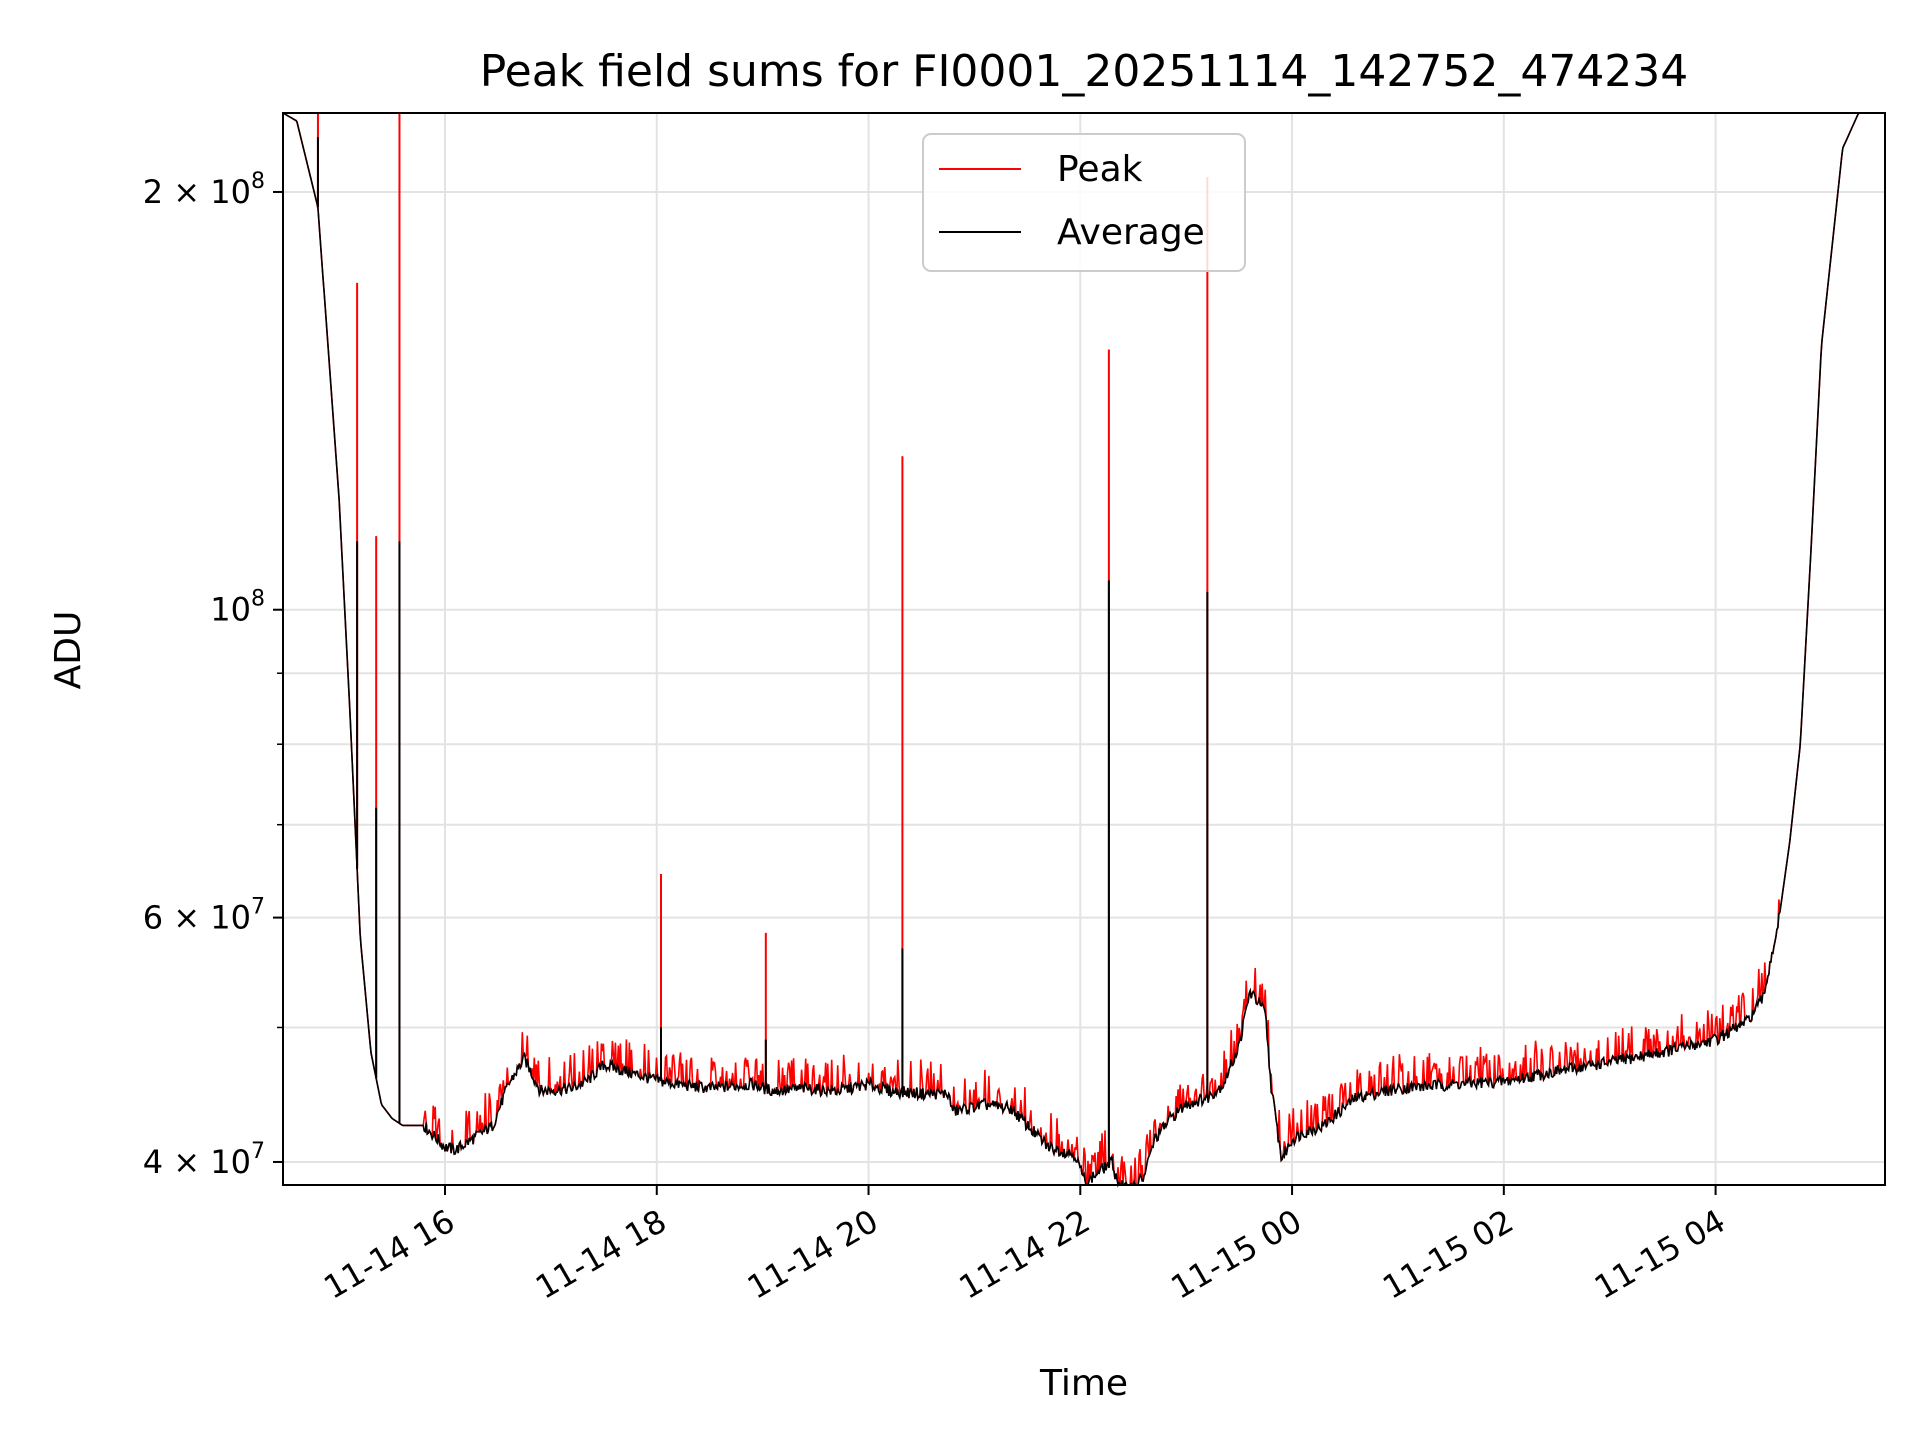 Image resolution: width=1920 pixels, height=1440 pixels. I want to click on y-tick-label: 10, so click(230, 610).